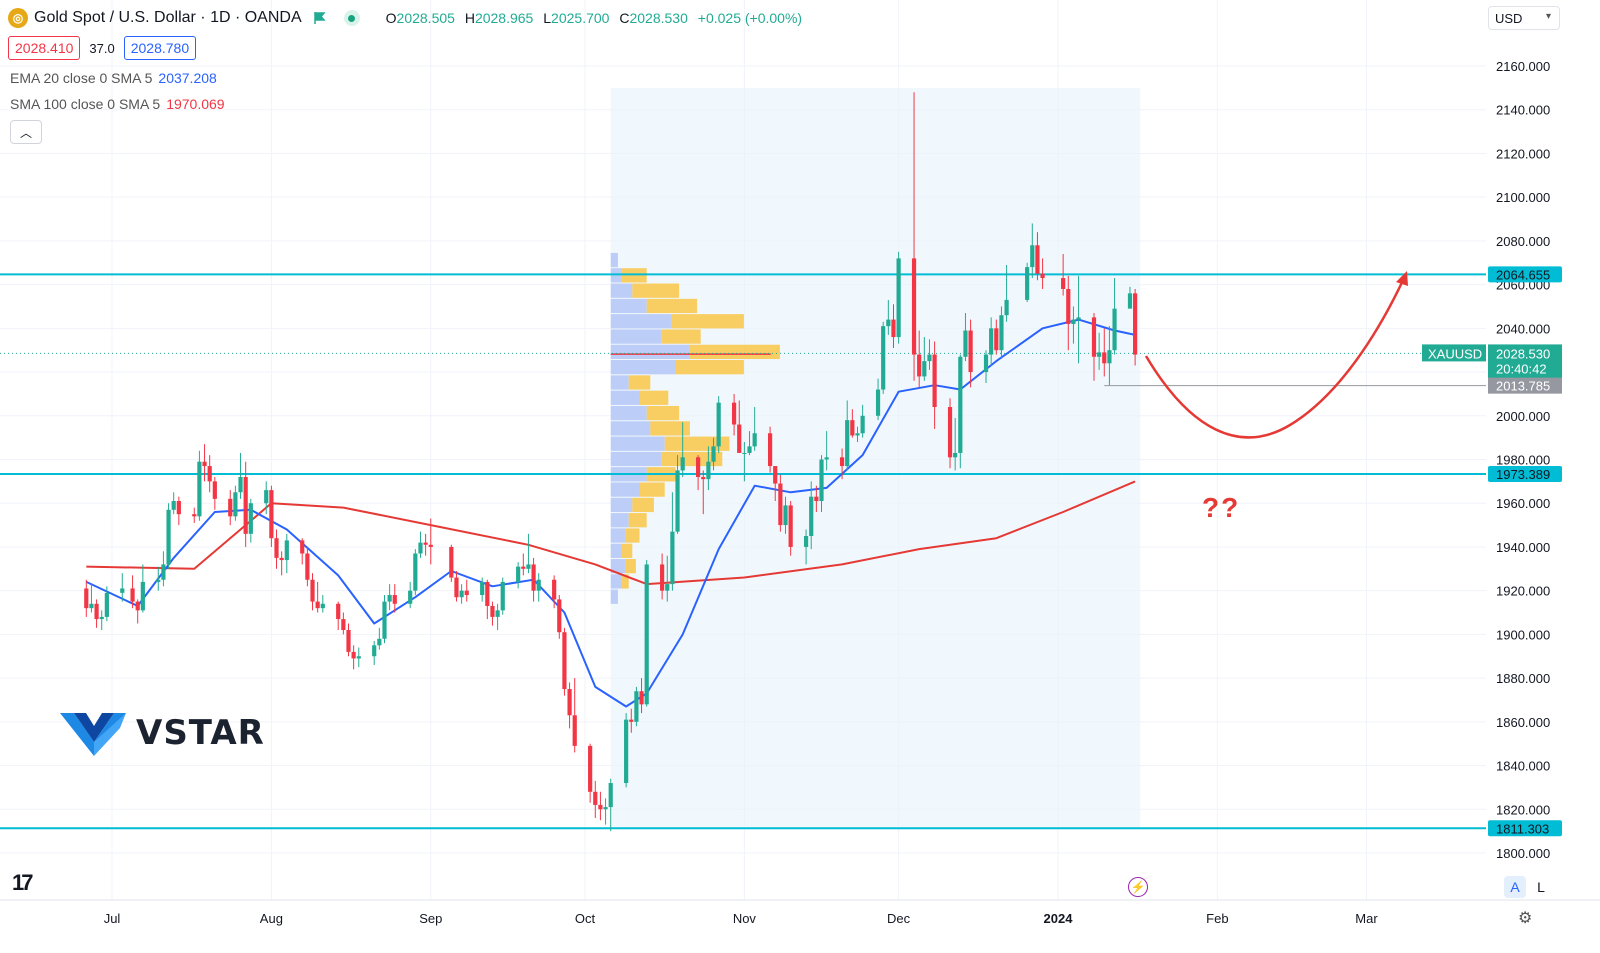  What do you see at coordinates (1366, 918) in the screenshot?
I see `x-tick-label: Mar` at bounding box center [1366, 918].